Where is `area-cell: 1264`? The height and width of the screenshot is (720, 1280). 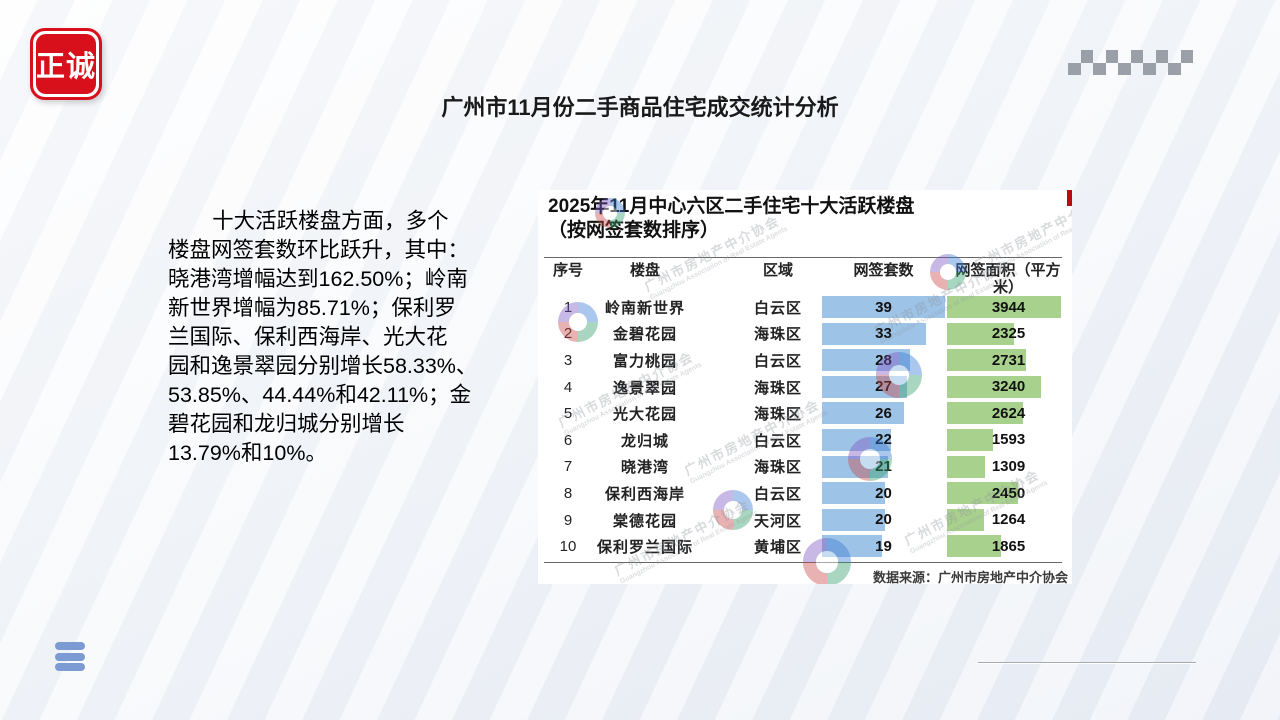
area-cell: 1264 is located at coordinates (1008, 519).